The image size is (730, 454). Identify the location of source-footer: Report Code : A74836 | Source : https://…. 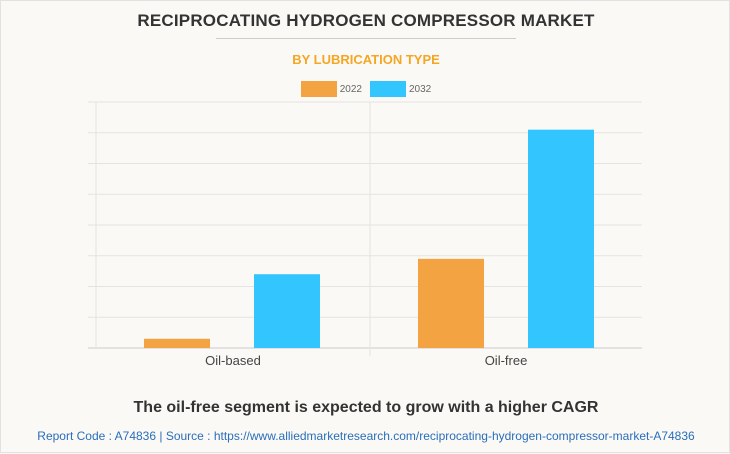
(366, 436).